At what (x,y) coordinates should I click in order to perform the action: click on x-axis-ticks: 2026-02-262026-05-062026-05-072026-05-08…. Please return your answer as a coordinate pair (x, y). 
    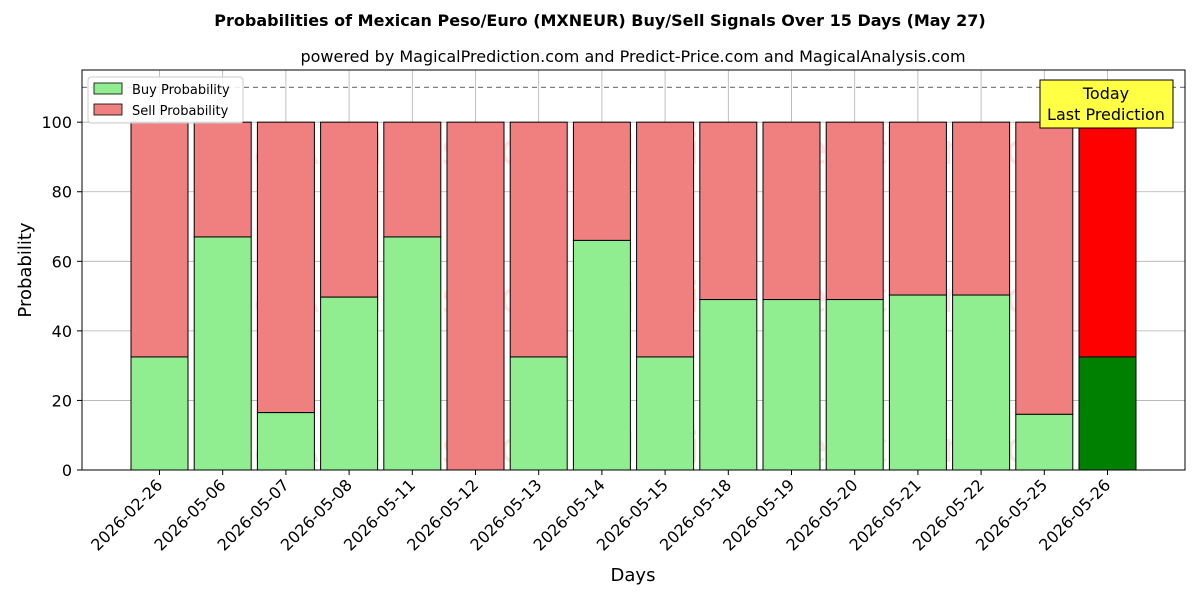
    Looking at the image, I should click on (600, 512).